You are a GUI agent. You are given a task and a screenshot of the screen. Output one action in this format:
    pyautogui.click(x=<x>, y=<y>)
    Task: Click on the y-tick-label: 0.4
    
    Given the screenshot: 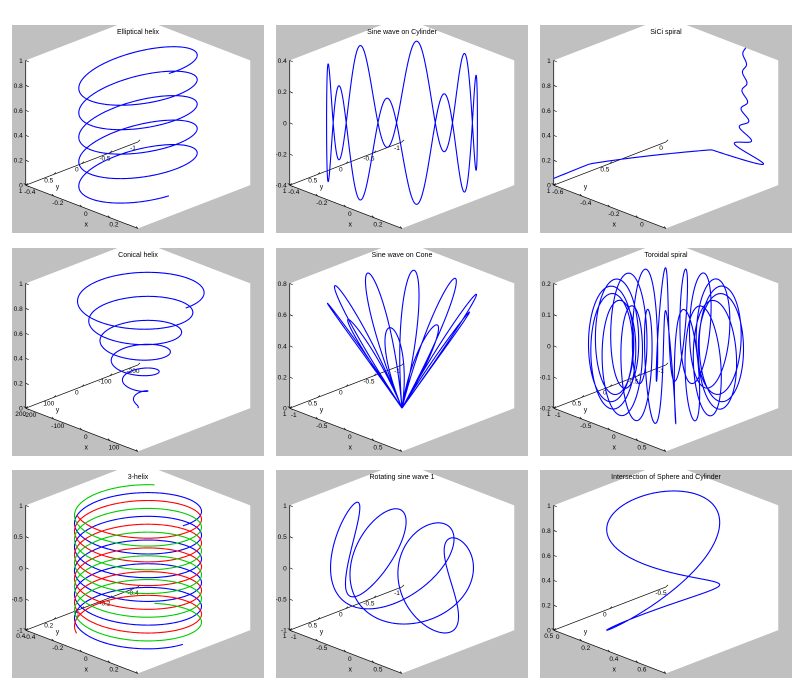 What is the action you would take?
    pyautogui.click(x=20, y=636)
    